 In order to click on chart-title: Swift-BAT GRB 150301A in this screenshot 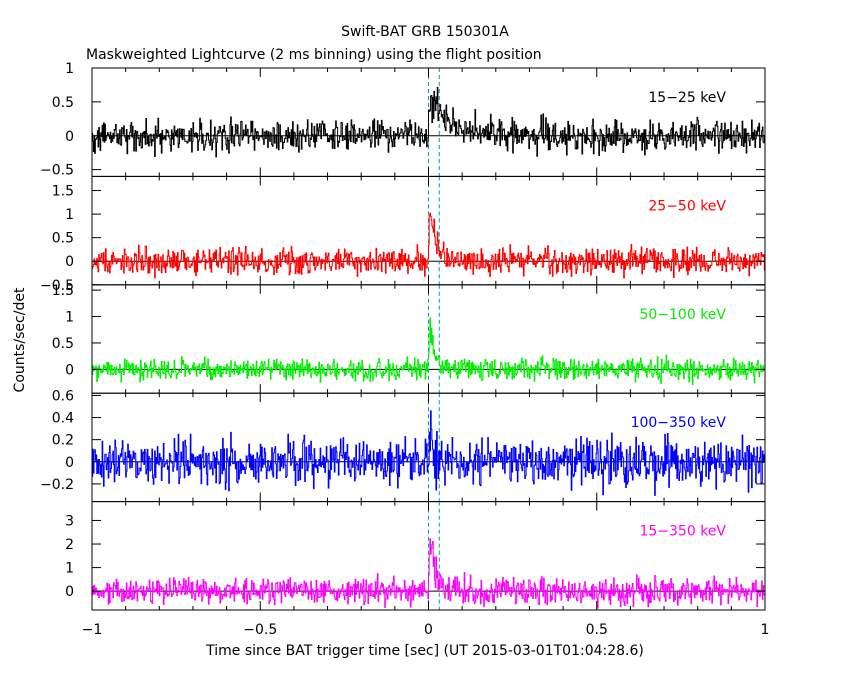, I will do `click(425, 32)`.